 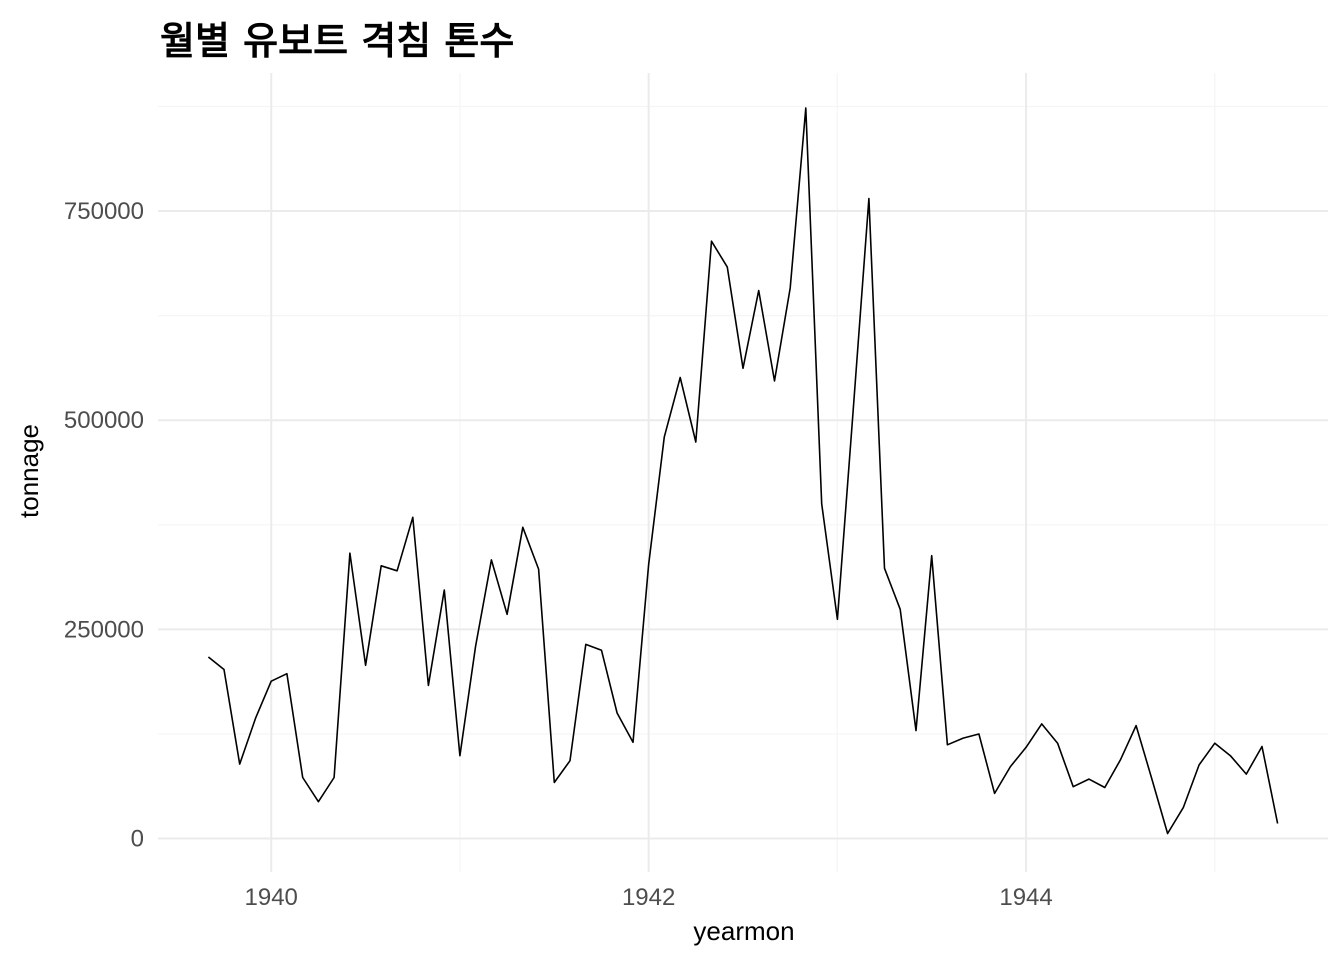 I want to click on y-axis-ticks: 0 250000 500000 750000, so click(x=104, y=525).